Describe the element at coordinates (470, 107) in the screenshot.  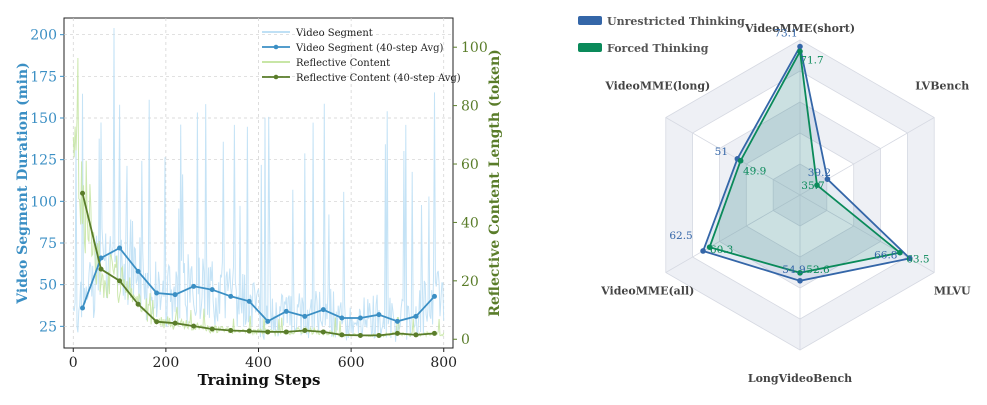
I see `y2-tick-label: 80` at that location.